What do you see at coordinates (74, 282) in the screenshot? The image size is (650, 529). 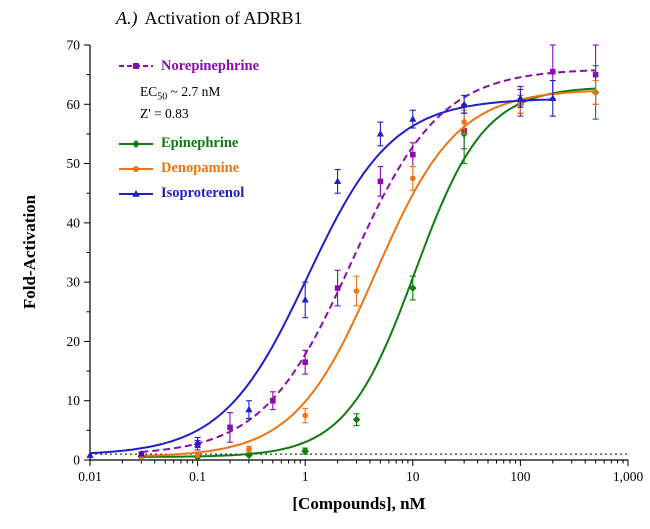 I see `svg-text: 30` at bounding box center [74, 282].